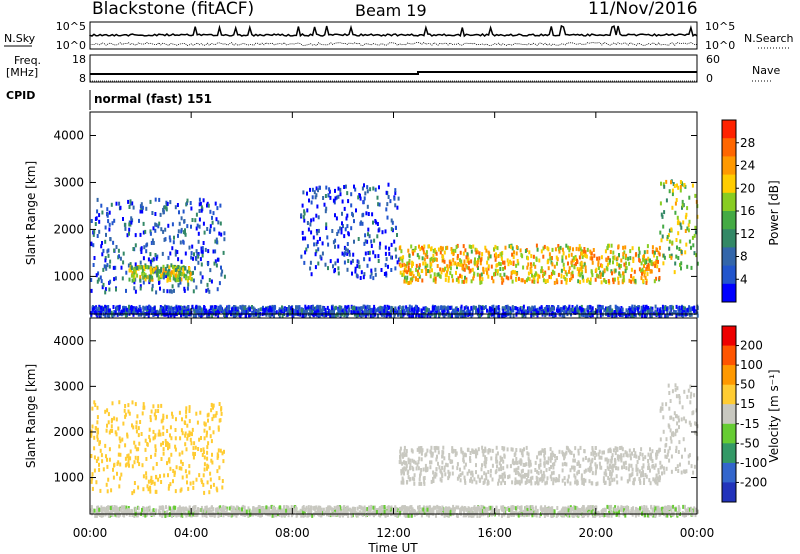  I want to click on freq-label: Freq., so click(27, 60).